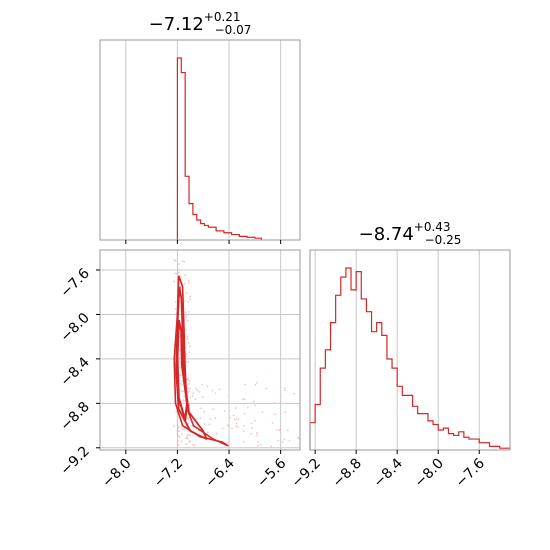 This screenshot has height=550, width=550. I want to click on title-value: −8.74, so click(386, 234).